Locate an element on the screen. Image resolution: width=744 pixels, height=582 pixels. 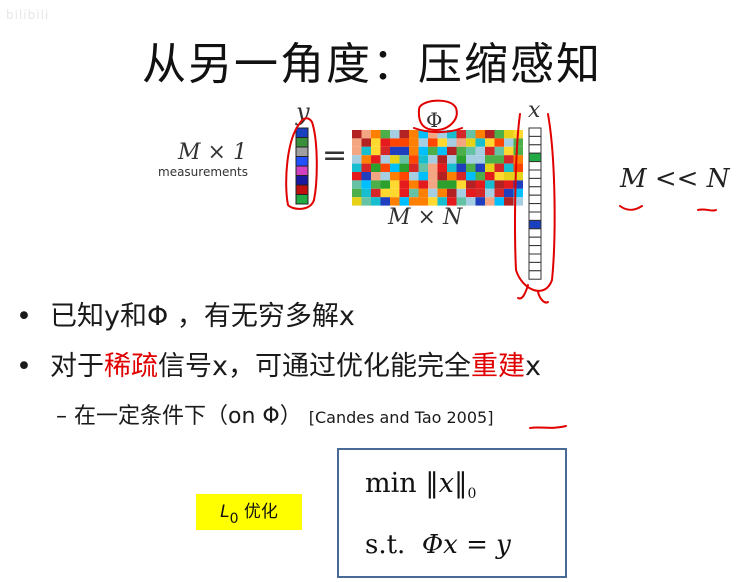
sub-bullet-text: – 在一定条件下（on Φ） is located at coordinates (179, 416).